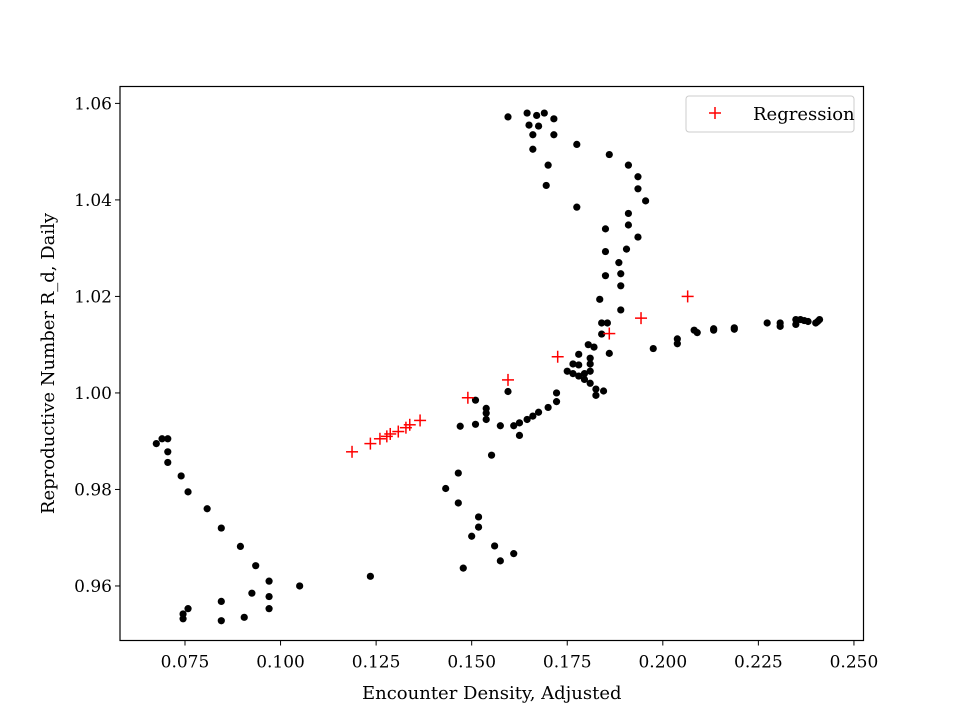 This screenshot has width=960, height=720. Describe the element at coordinates (492, 693) in the screenshot. I see `x-axis-label: Encounter Density, Adjusted` at that location.